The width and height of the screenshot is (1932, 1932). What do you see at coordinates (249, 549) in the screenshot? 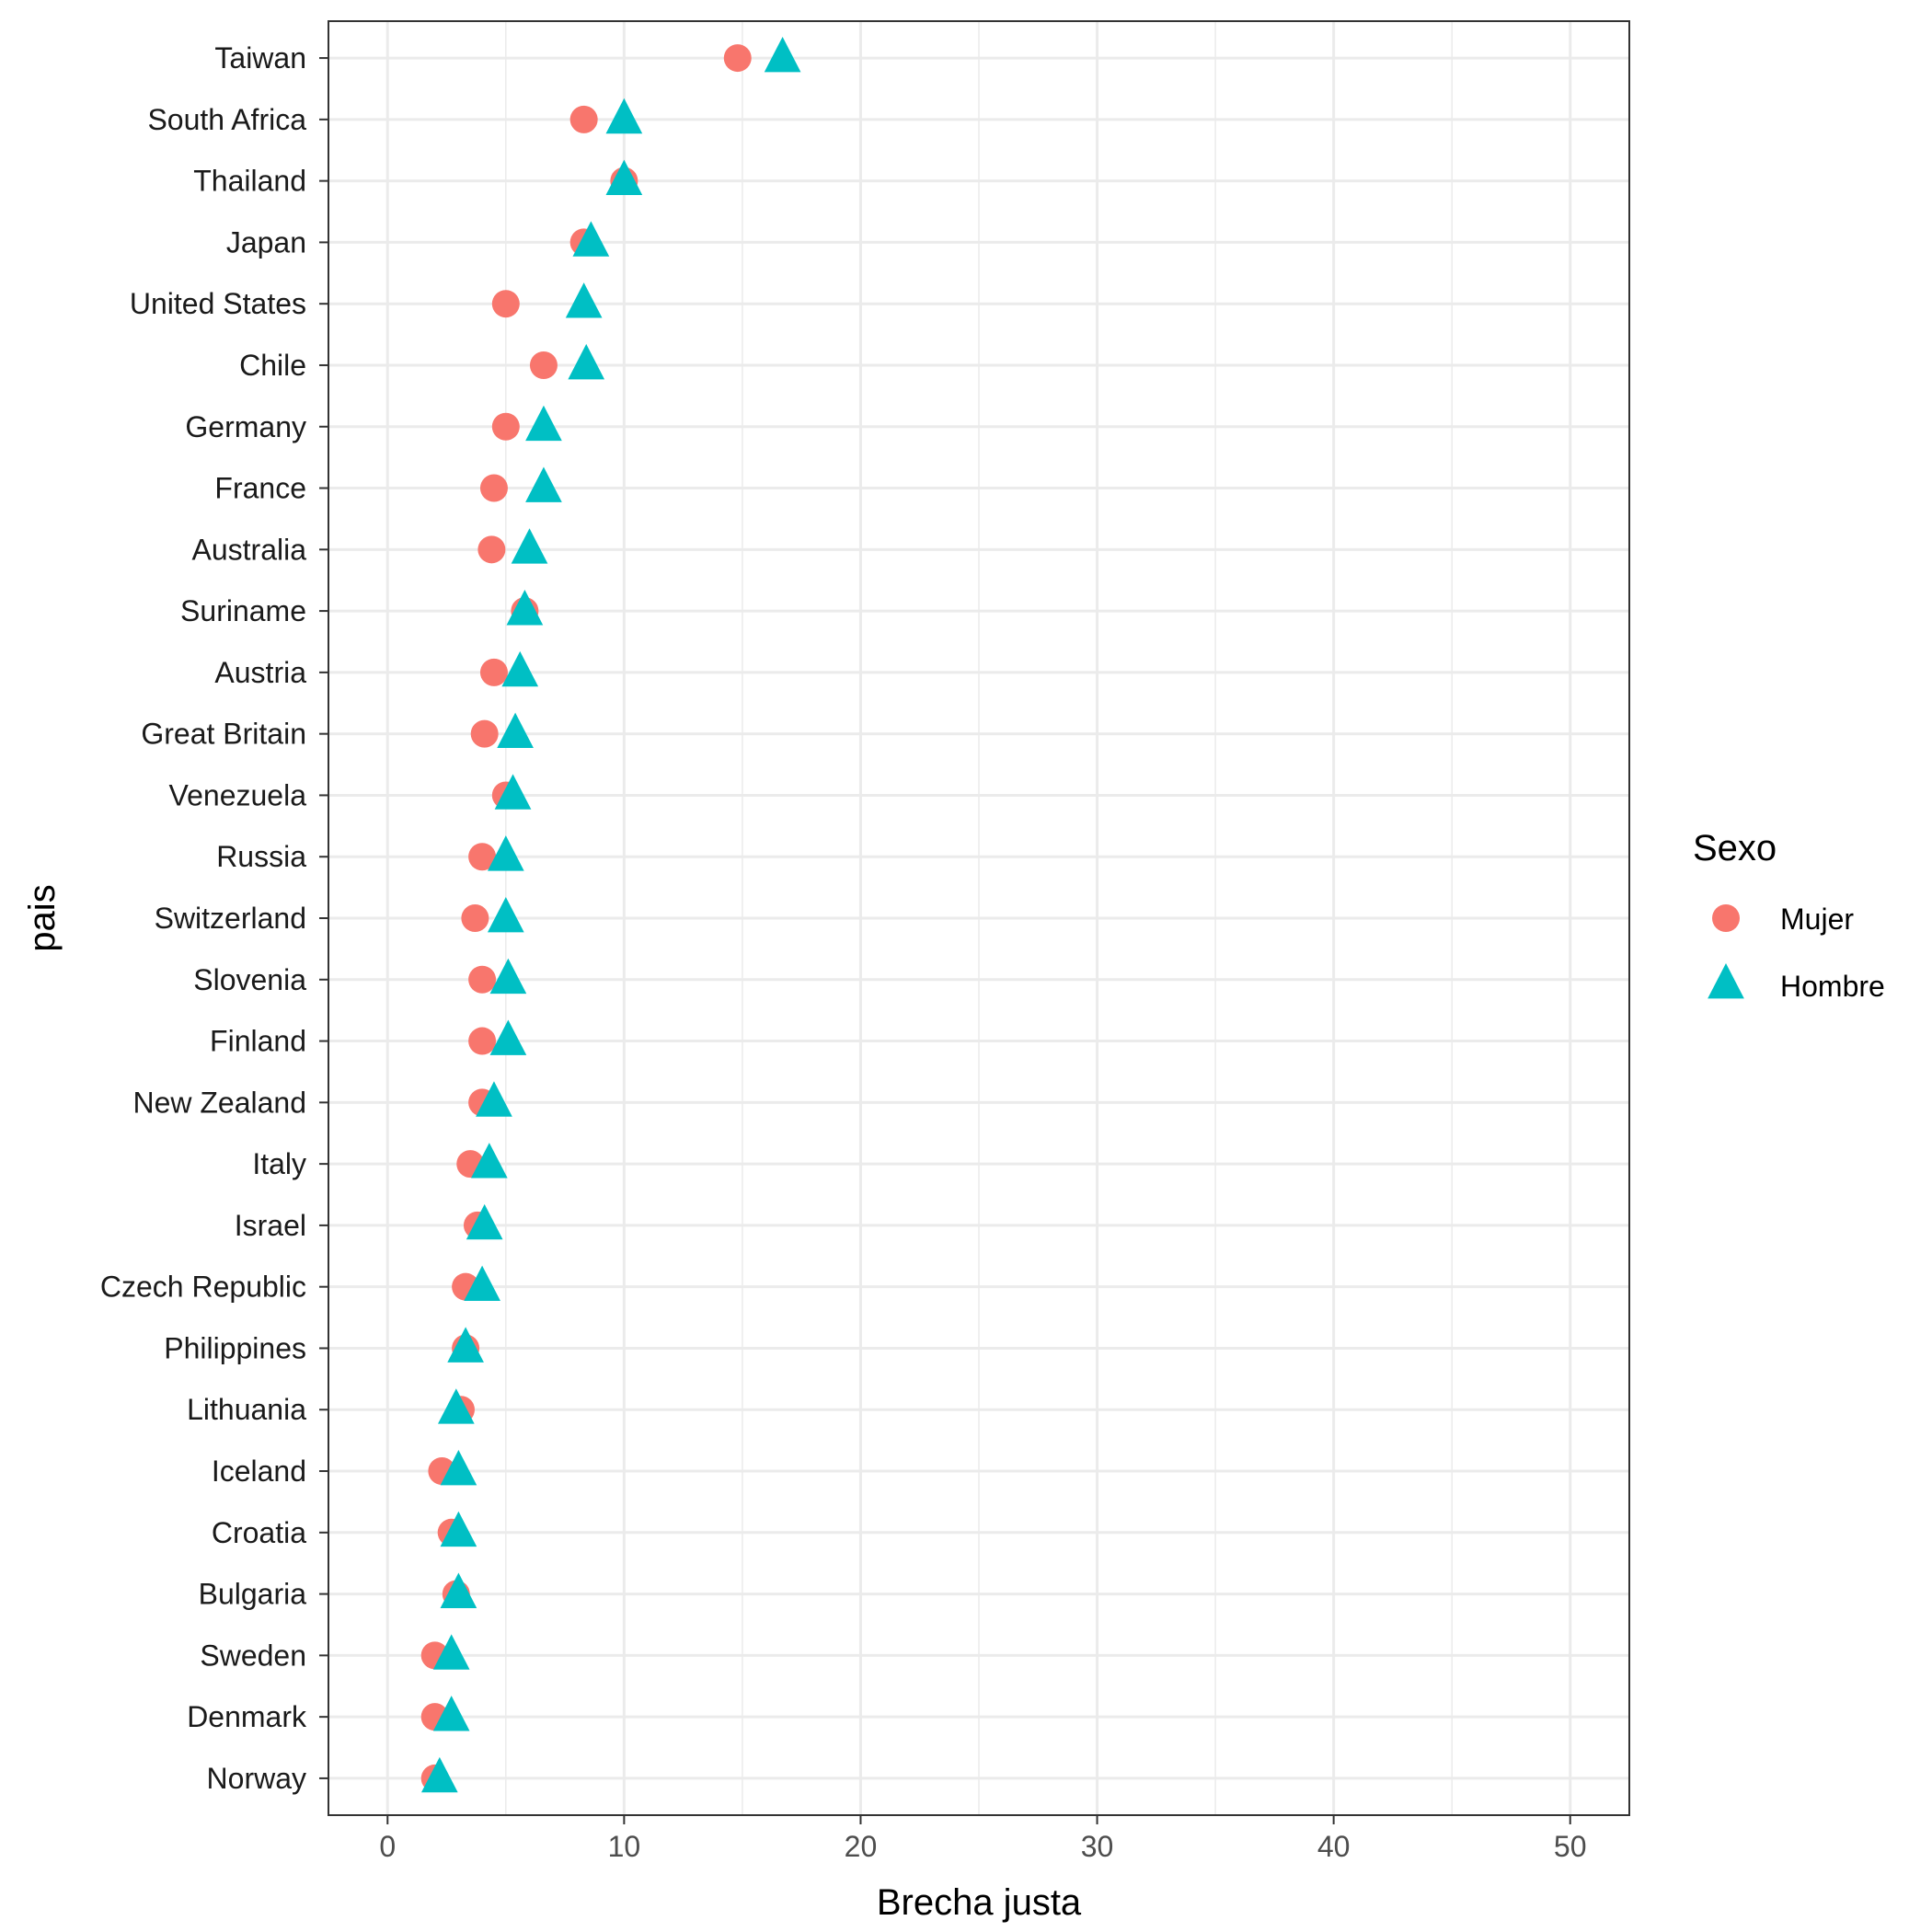
I see `y-tick-label: Australia` at bounding box center [249, 549].